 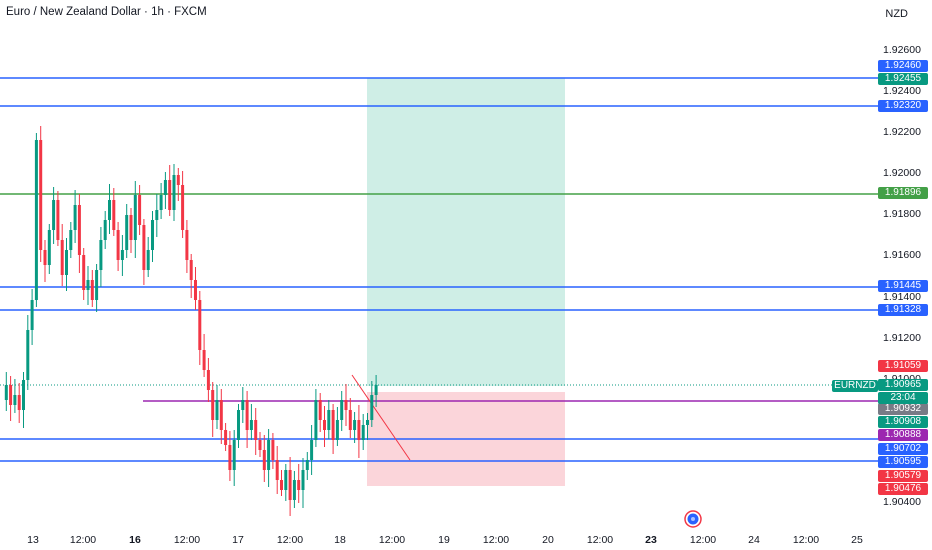 I want to click on price-tag: 1.90888, so click(x=903, y=435).